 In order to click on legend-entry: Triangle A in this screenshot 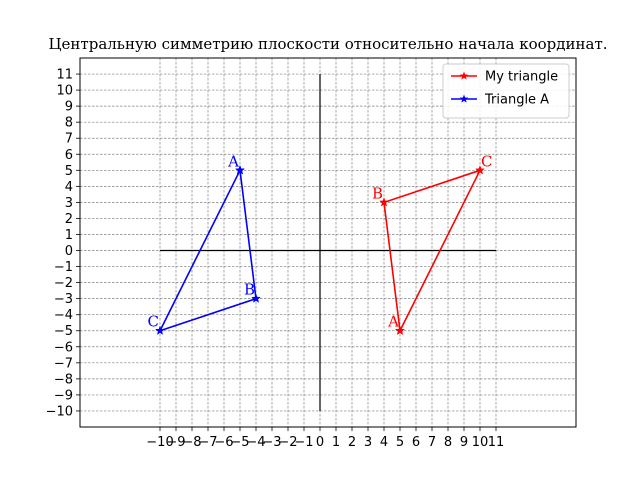, I will do `click(500, 100)`.